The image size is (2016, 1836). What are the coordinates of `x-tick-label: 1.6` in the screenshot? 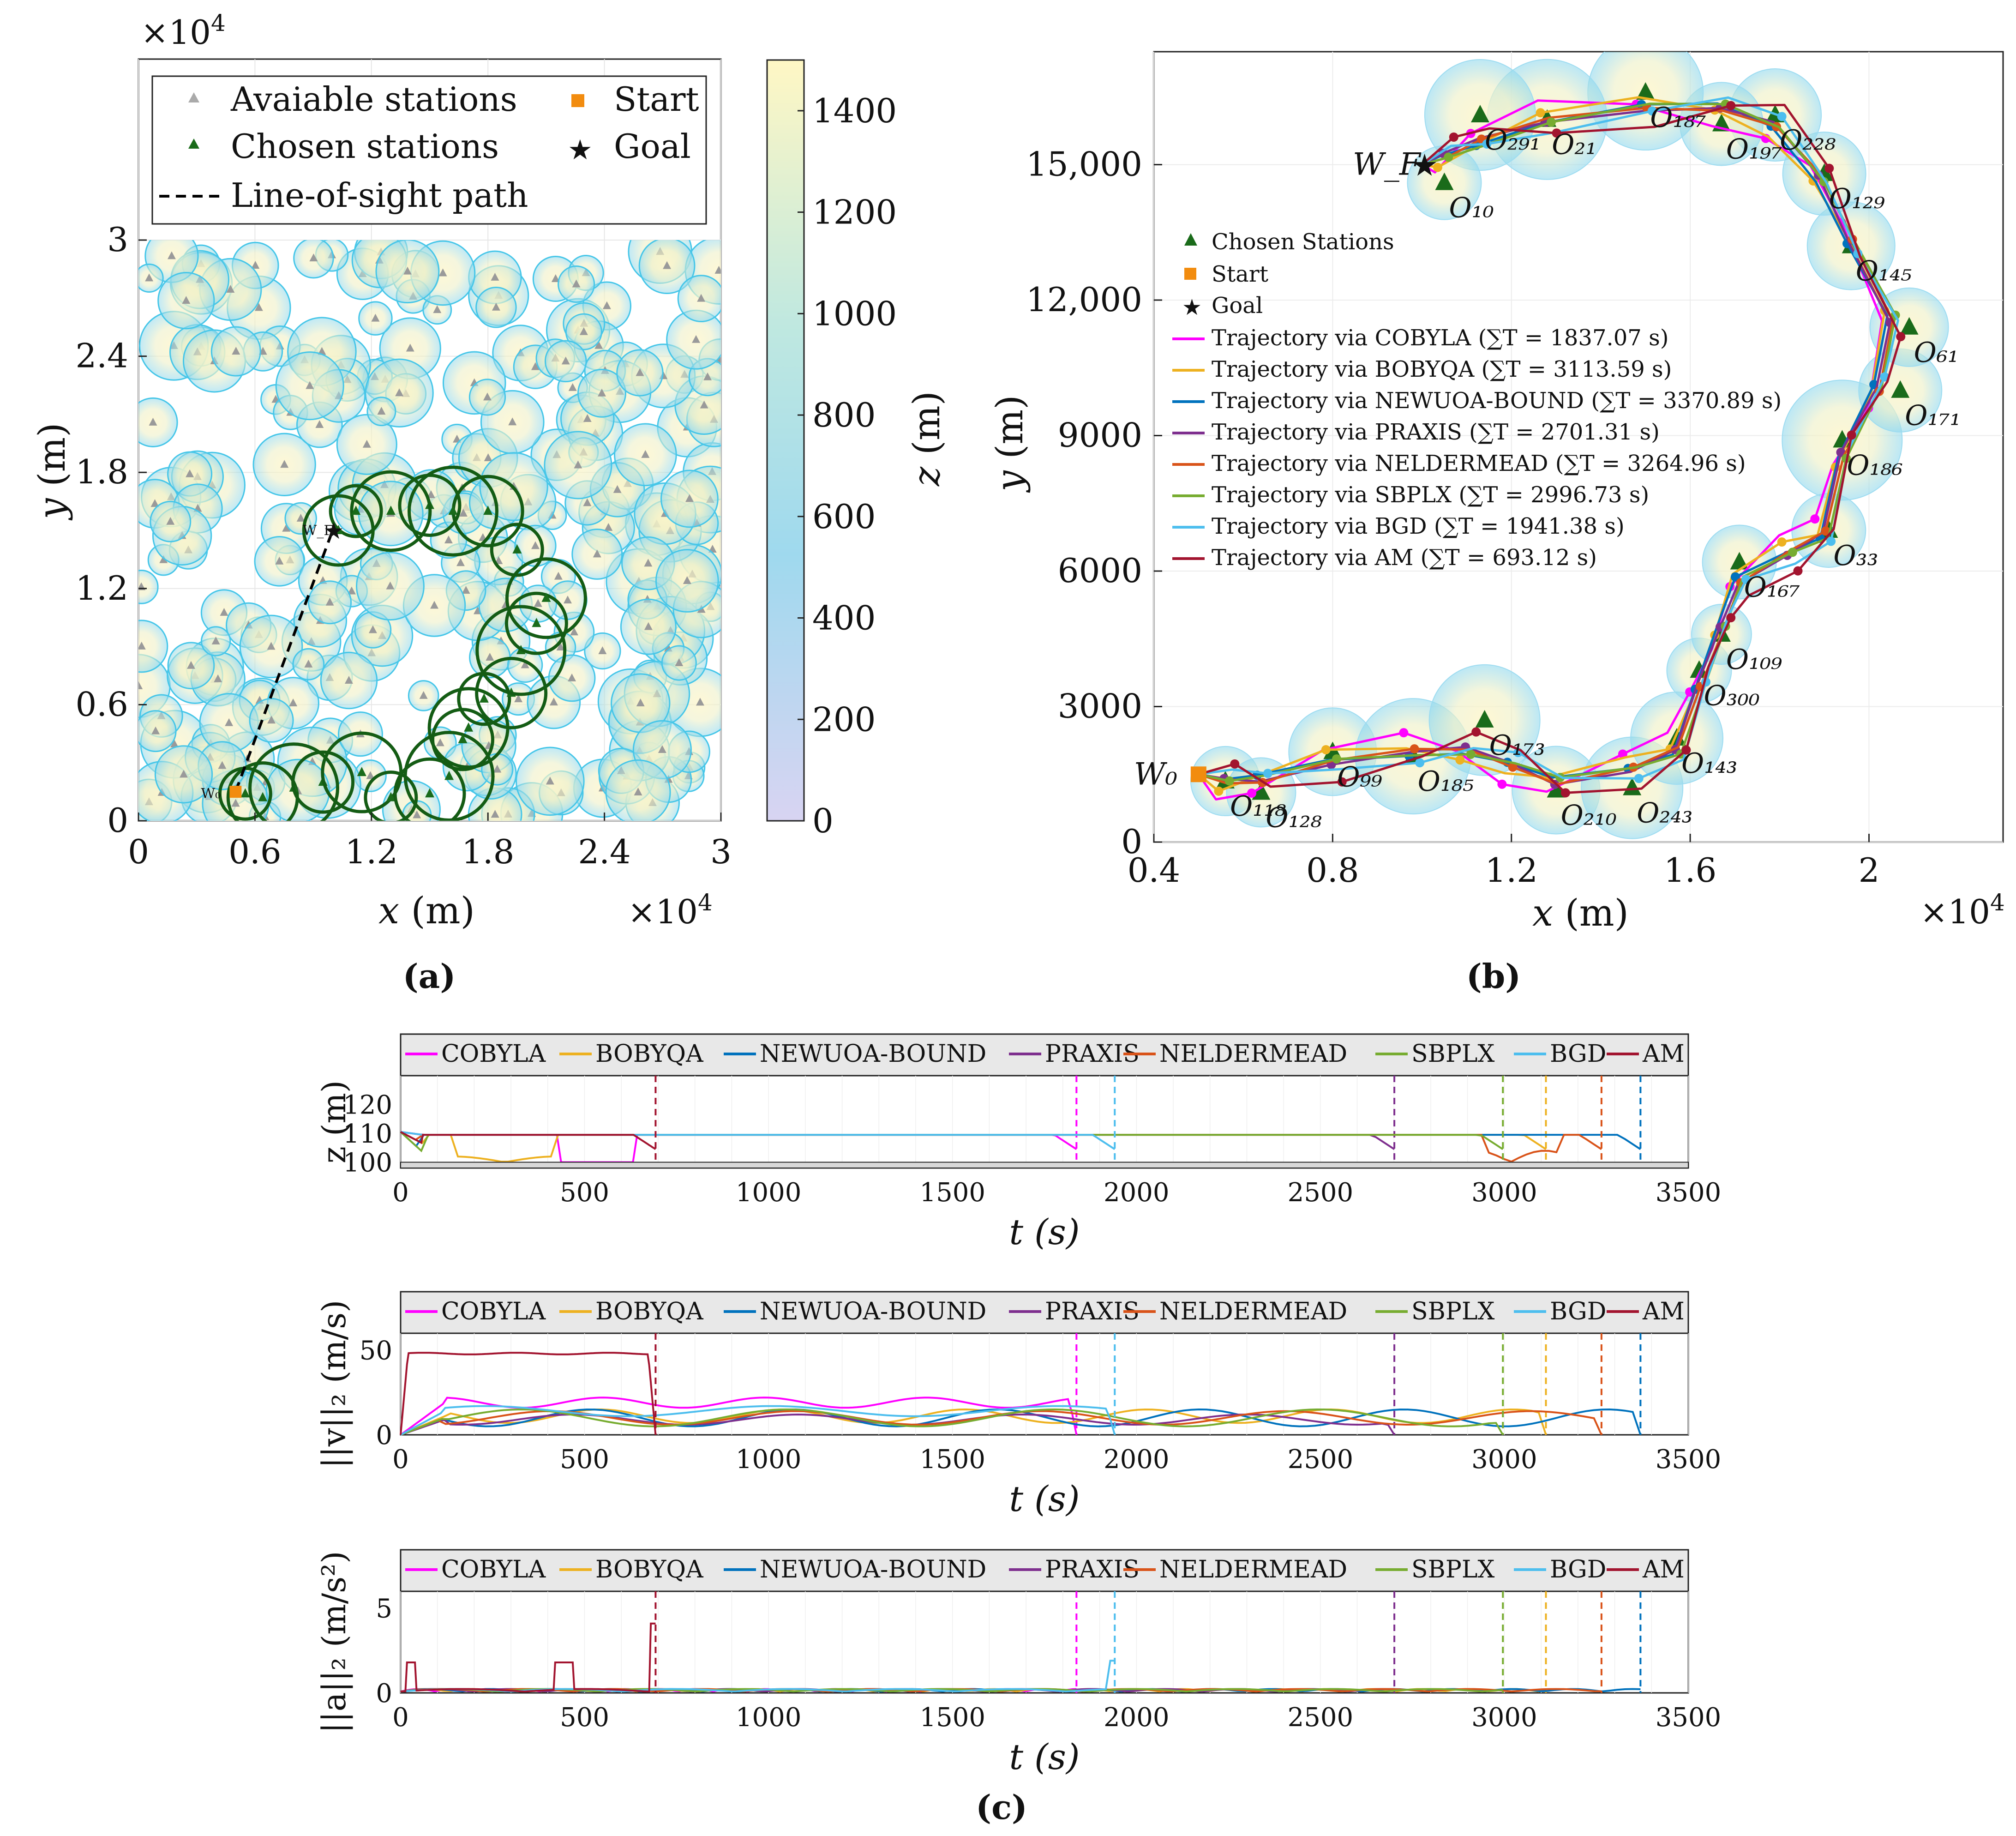 It's located at (1690, 871).